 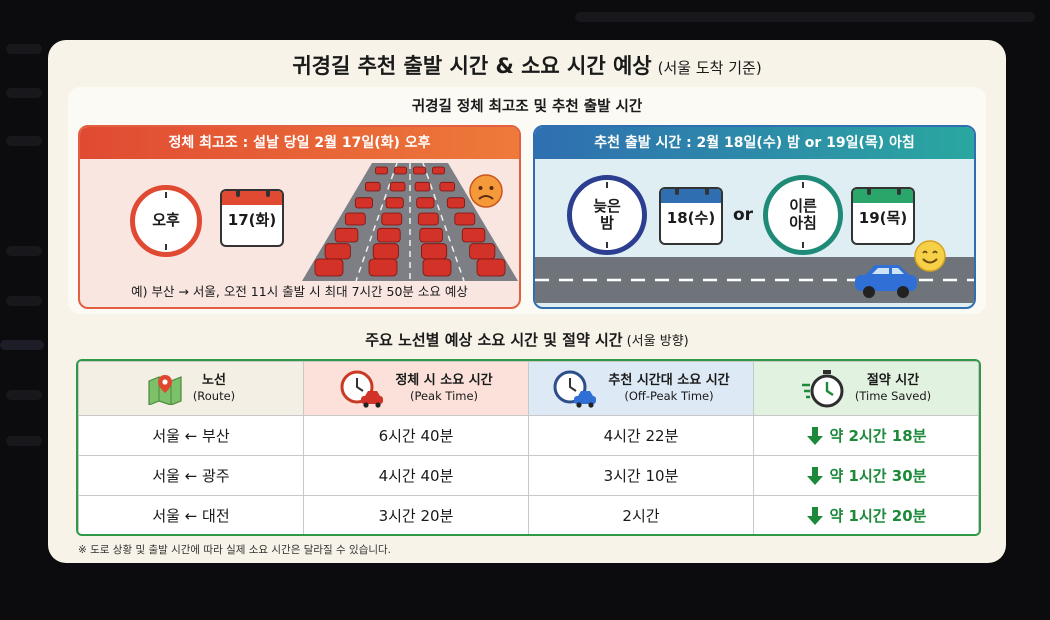 What do you see at coordinates (493, 340) in the screenshot?
I see `table-heading-main: 주요 노선별 예상 소요 시간 및 절약 시간` at bounding box center [493, 340].